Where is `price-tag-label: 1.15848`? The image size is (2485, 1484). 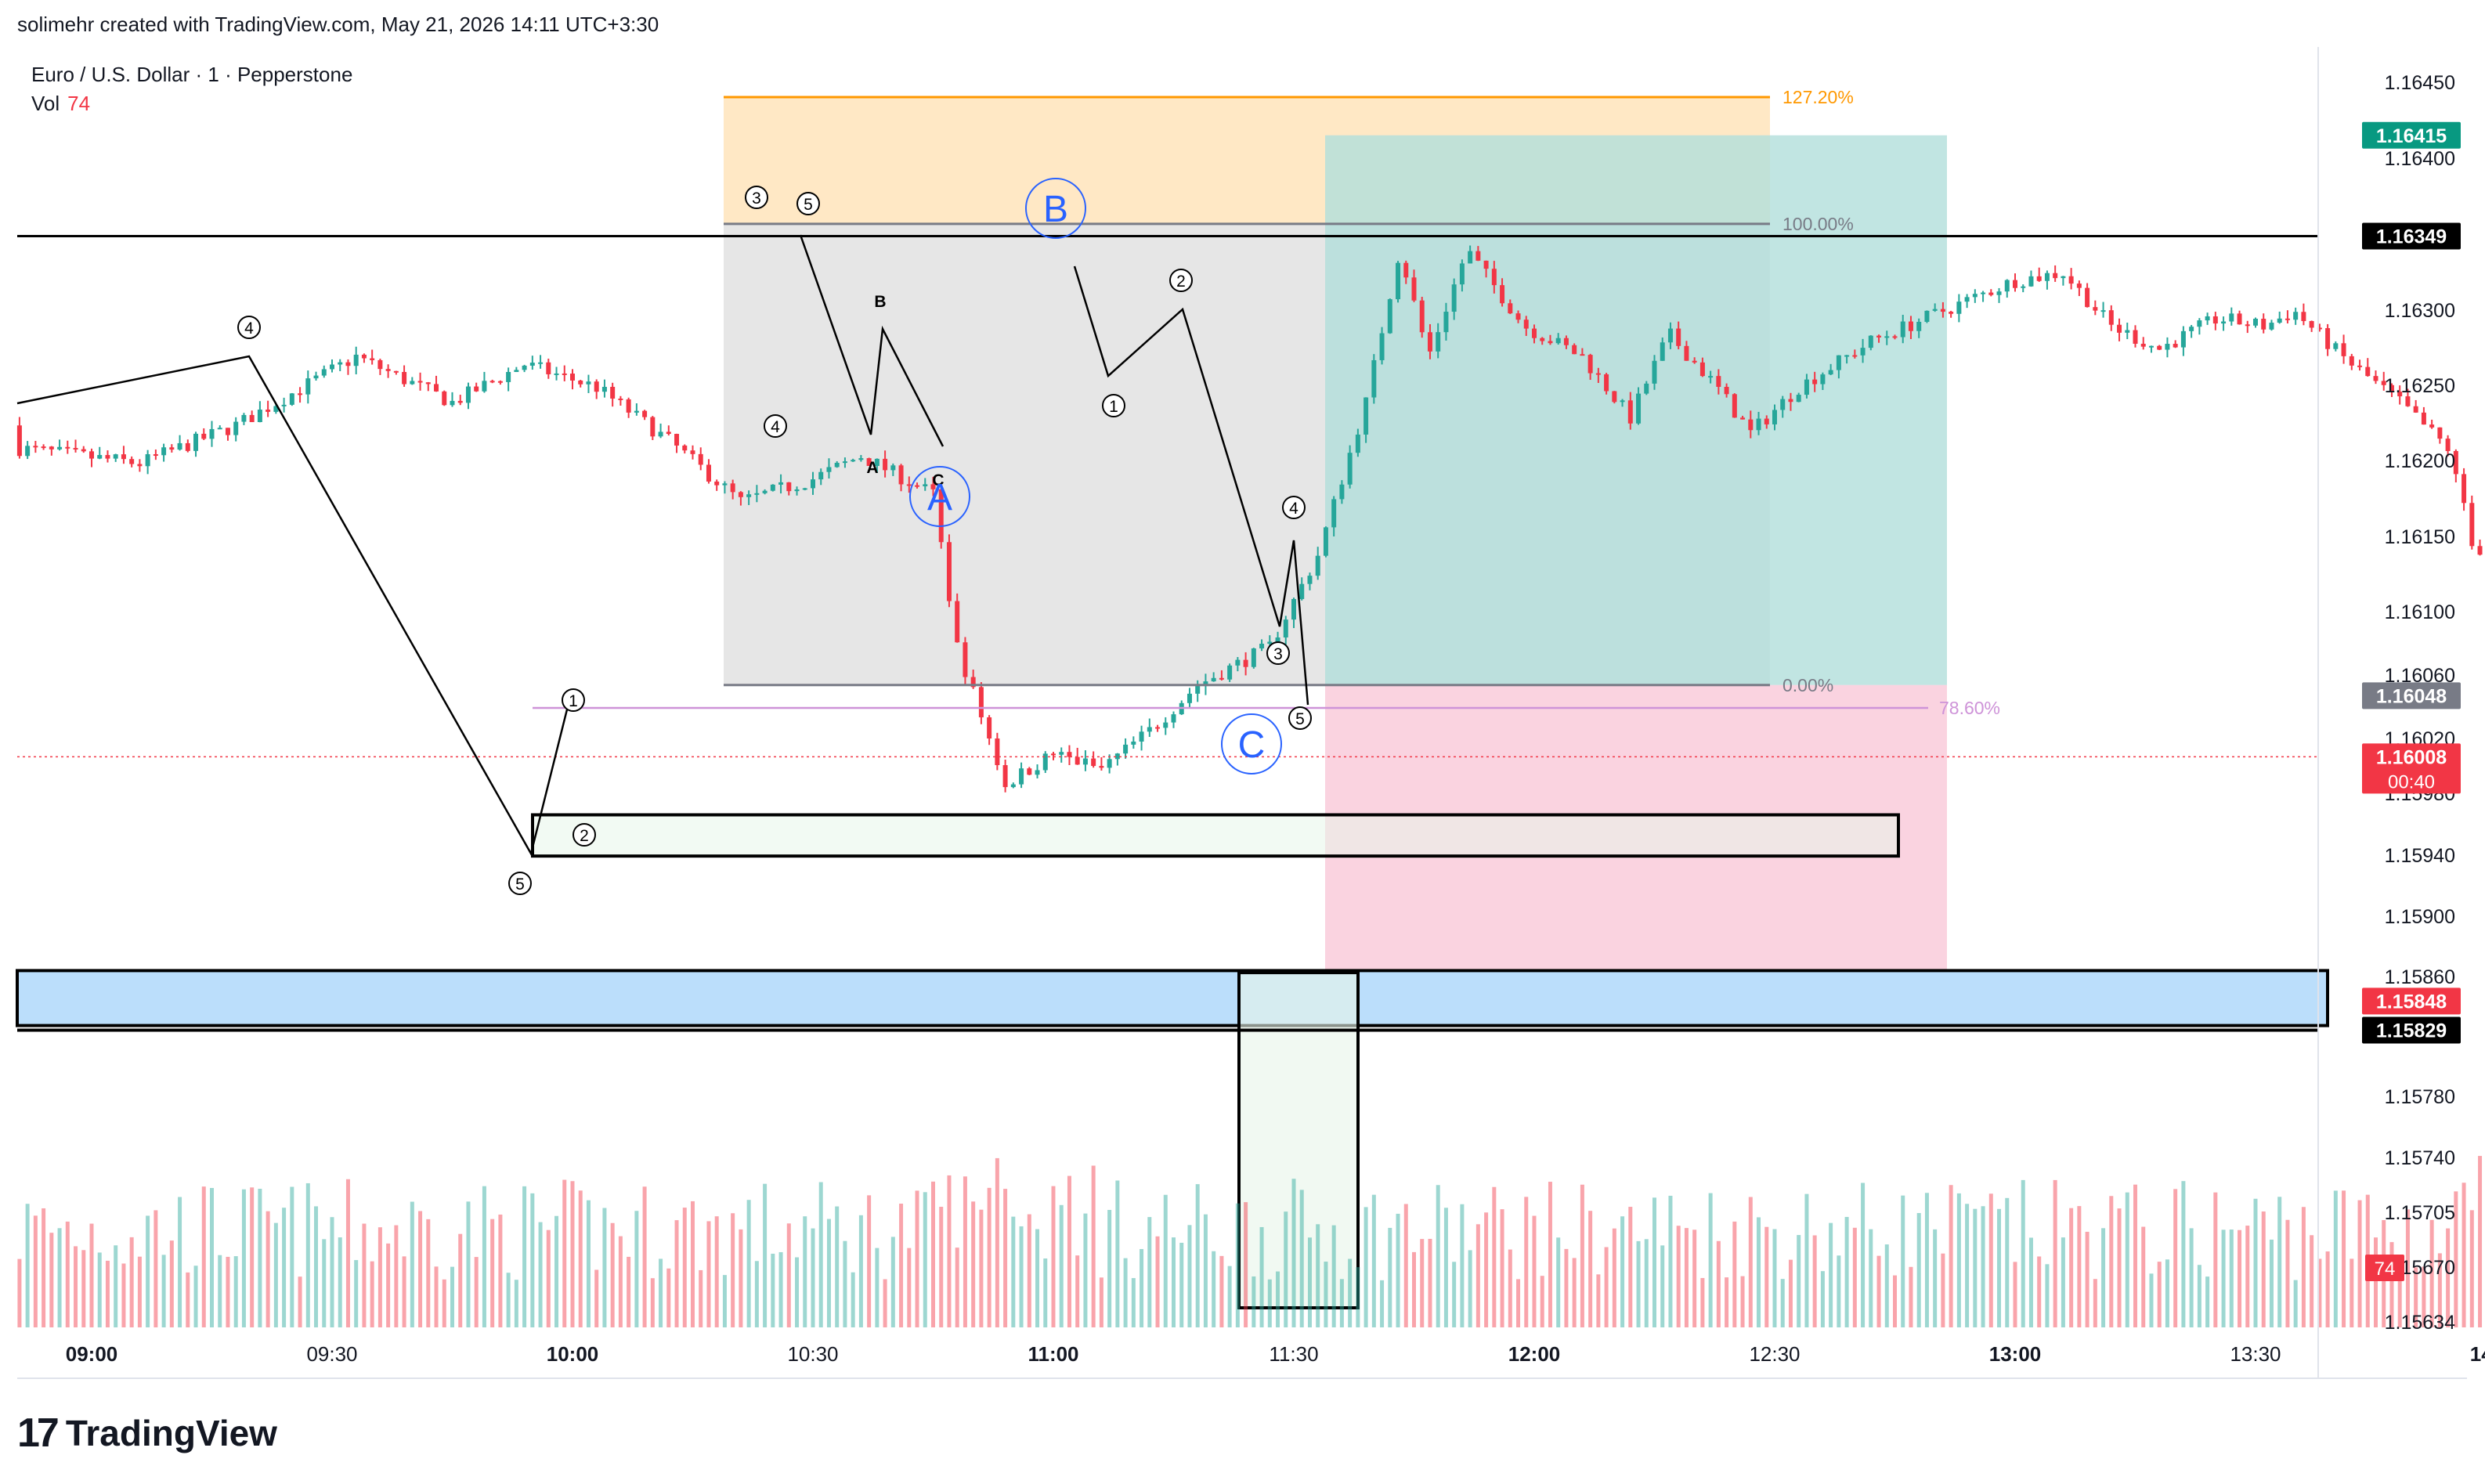
price-tag-label: 1.15848 is located at coordinates (2411, 1002).